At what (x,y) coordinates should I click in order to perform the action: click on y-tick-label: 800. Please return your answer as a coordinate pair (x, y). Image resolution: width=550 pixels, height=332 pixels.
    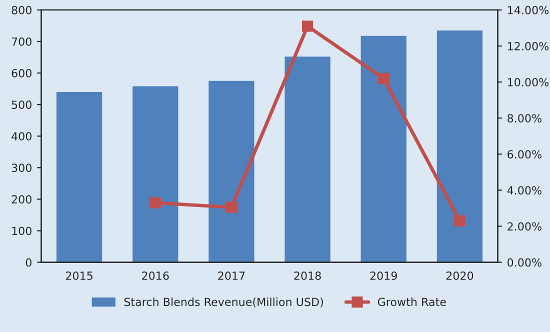
    Looking at the image, I should click on (22, 10).